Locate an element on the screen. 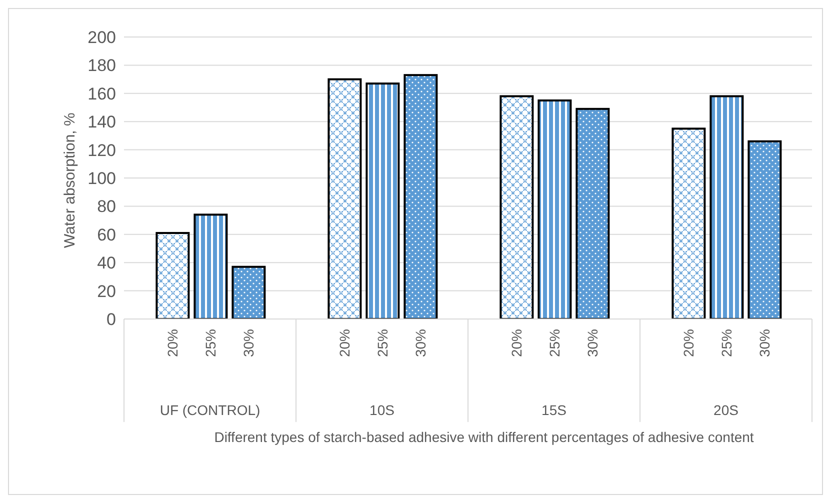 The width and height of the screenshot is (829, 501). y-tick-label: 40 is located at coordinates (106, 263).